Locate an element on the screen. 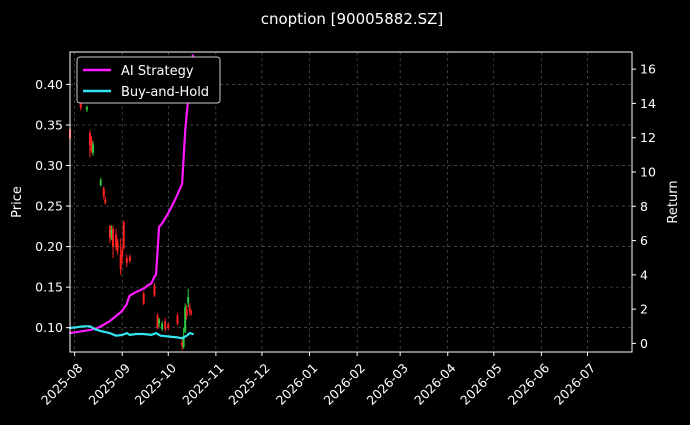 The image size is (690, 425). y2-tick-label: 0 is located at coordinates (644, 343).